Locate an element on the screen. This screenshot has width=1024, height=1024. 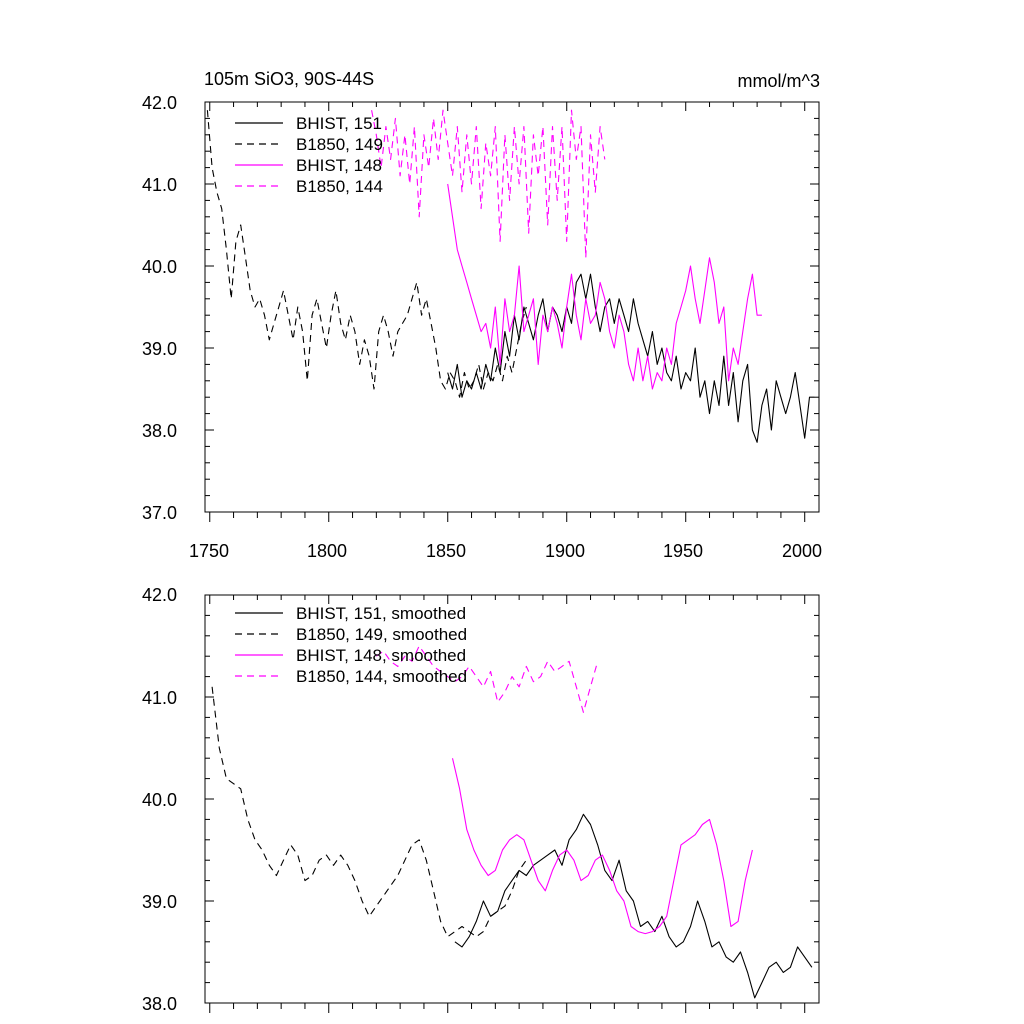
legend-label-b1850-144-smoothed: B1850, 144, smoothed is located at coordinates (381, 676).